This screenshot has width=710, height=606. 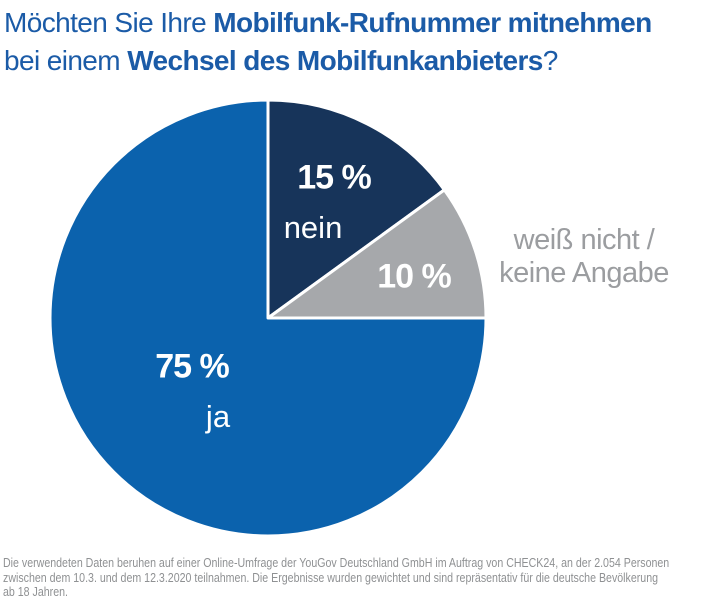 I want to click on pie-slice-nein, so click(x=356, y=209).